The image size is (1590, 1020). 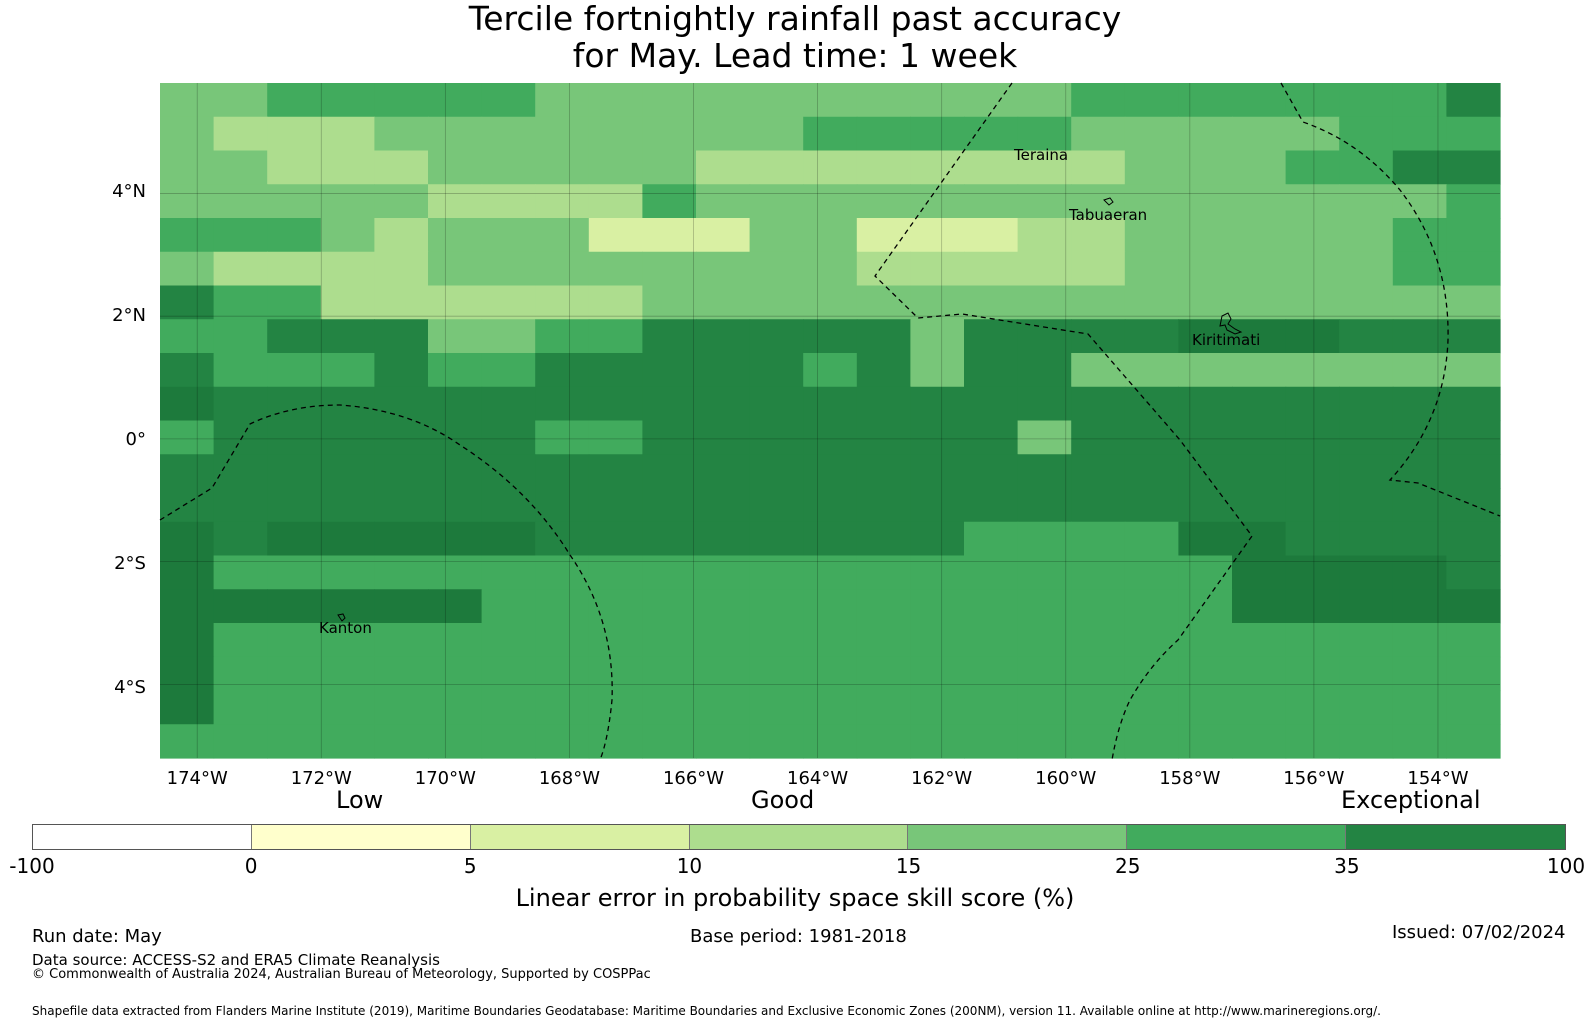 I want to click on lon-tick: 158°W, so click(x=1190, y=778).